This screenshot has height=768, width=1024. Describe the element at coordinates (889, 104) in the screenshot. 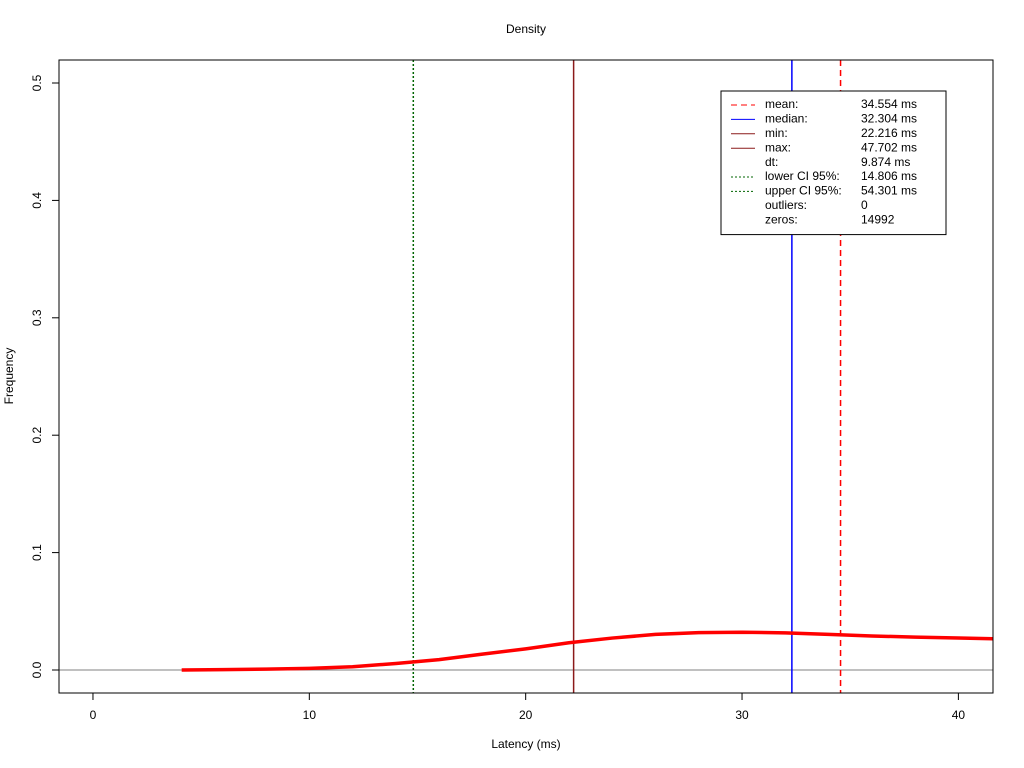

I see `legend-value: 34.554 ms` at that location.